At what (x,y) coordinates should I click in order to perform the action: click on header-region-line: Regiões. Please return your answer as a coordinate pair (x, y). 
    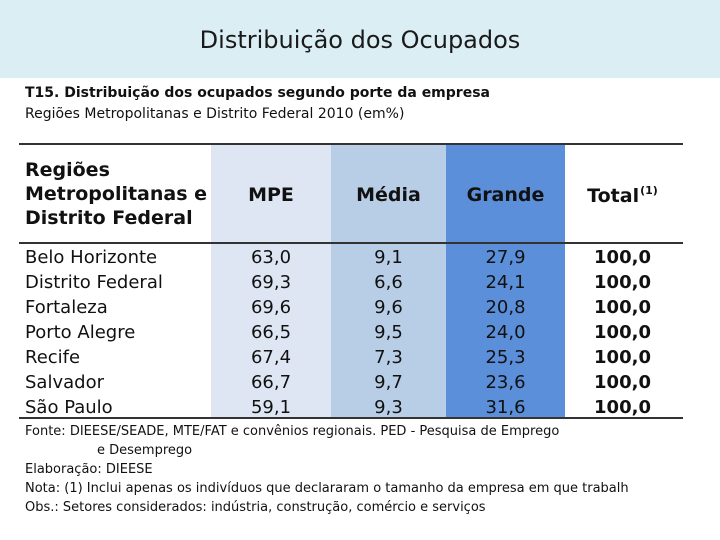
    Looking at the image, I should click on (67, 170).